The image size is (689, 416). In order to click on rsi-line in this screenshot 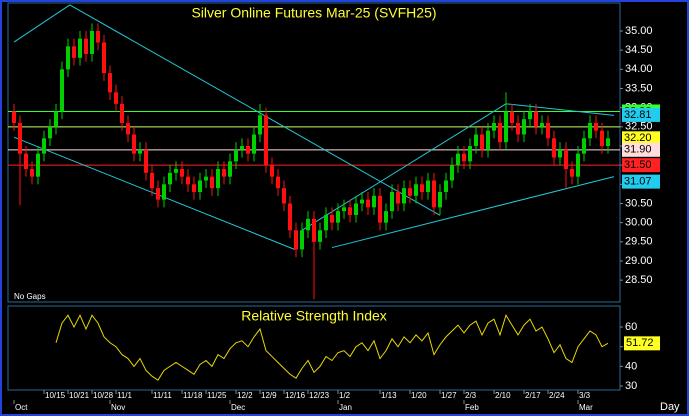, I will do `click(332, 347)`.